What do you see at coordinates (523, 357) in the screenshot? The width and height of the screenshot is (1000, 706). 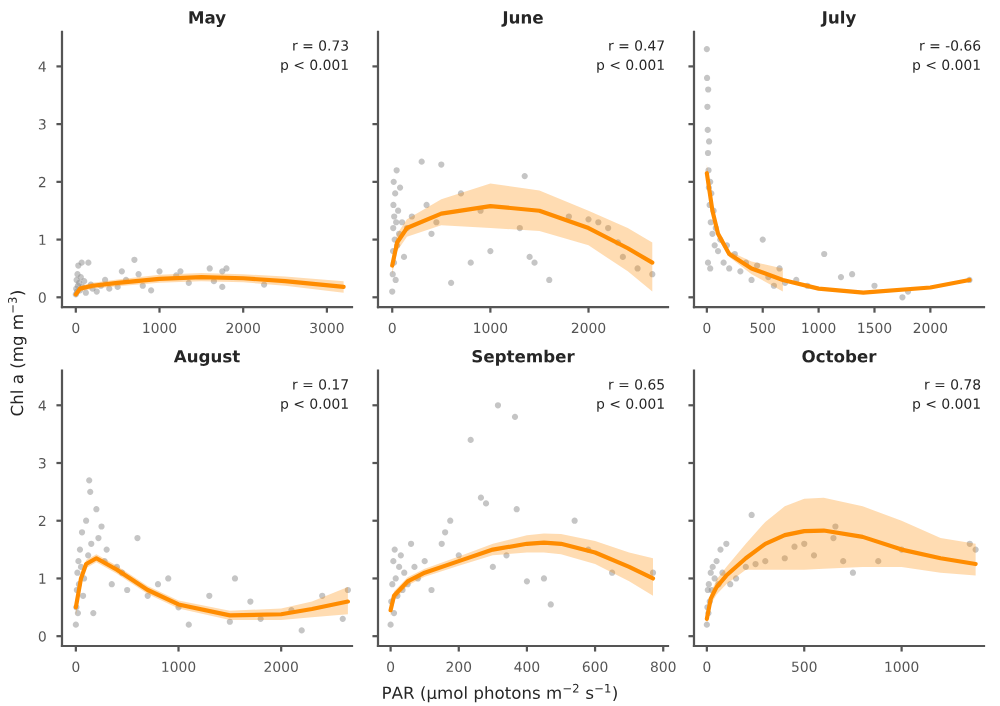 I see `chart-title: September` at bounding box center [523, 357].